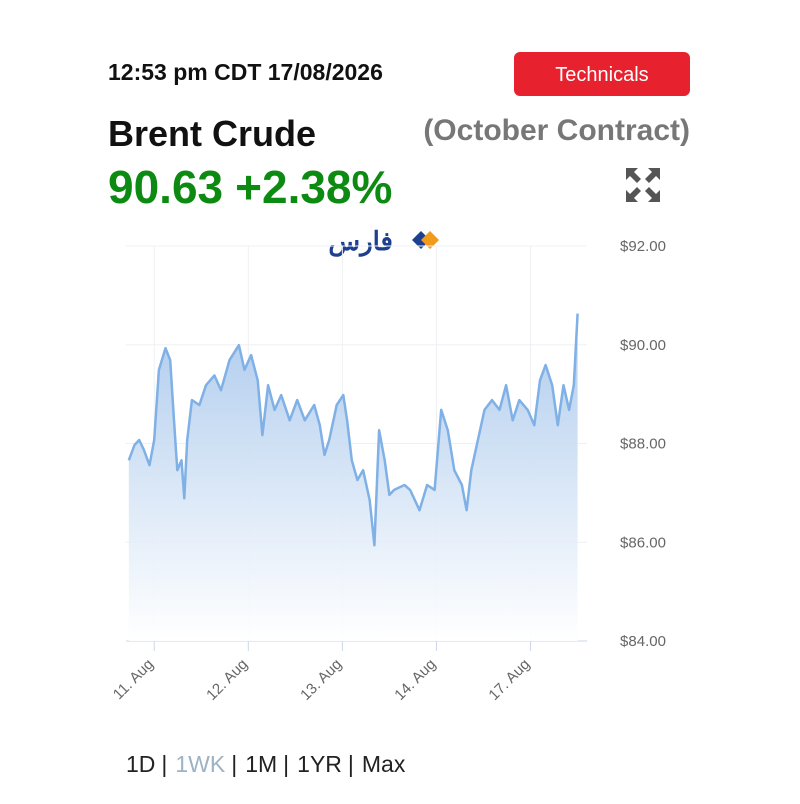 The image size is (800, 804). I want to click on range-option: 1YR, so click(319, 764).